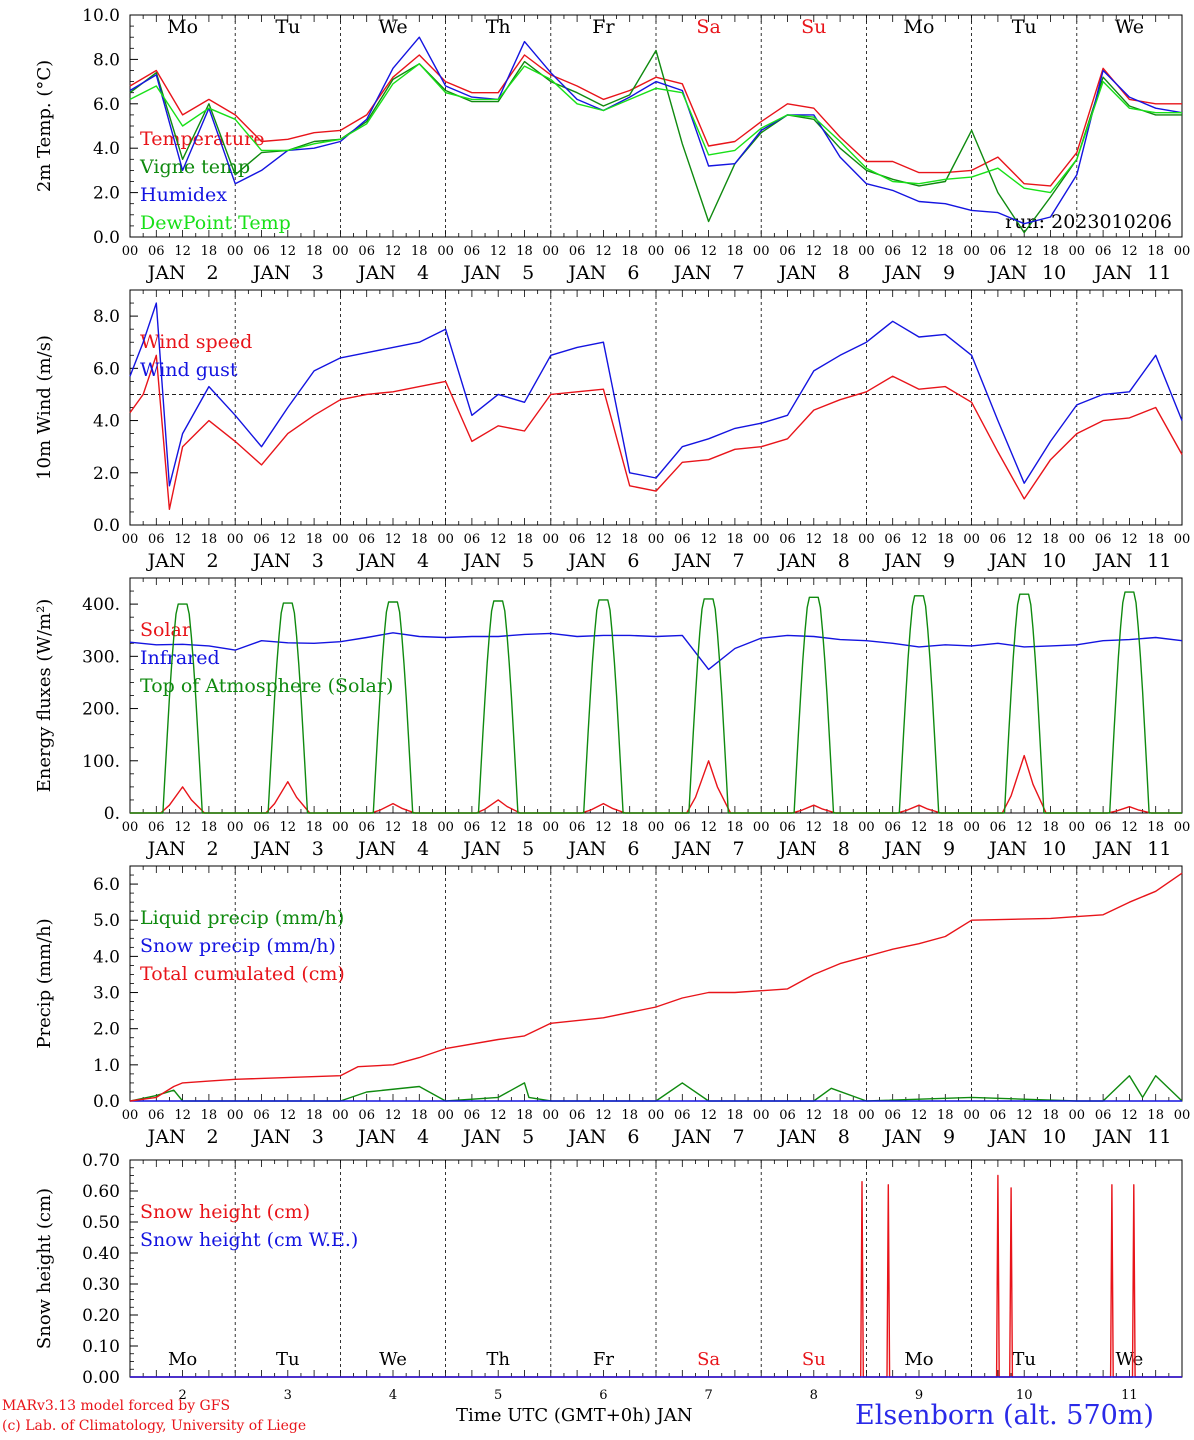  I want to click on legend-entry: Total cumulated (cm), so click(242, 974).